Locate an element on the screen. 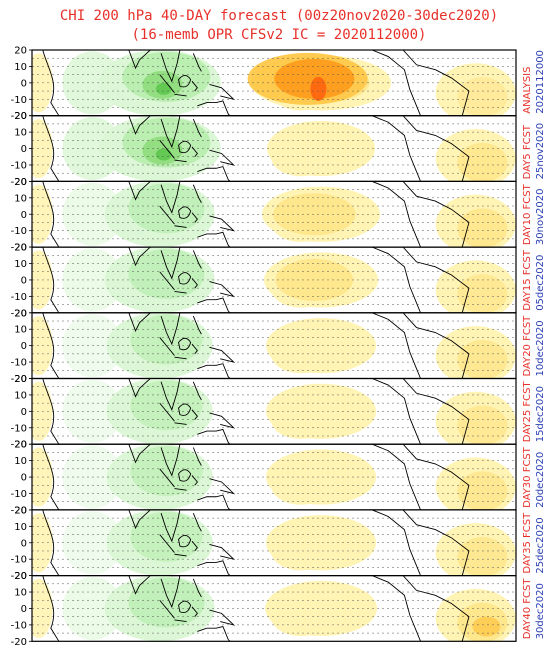 Image resolution: width=558 pixels, height=650 pixels. panel-label: DAY25 FCST is located at coordinates (527, 412).